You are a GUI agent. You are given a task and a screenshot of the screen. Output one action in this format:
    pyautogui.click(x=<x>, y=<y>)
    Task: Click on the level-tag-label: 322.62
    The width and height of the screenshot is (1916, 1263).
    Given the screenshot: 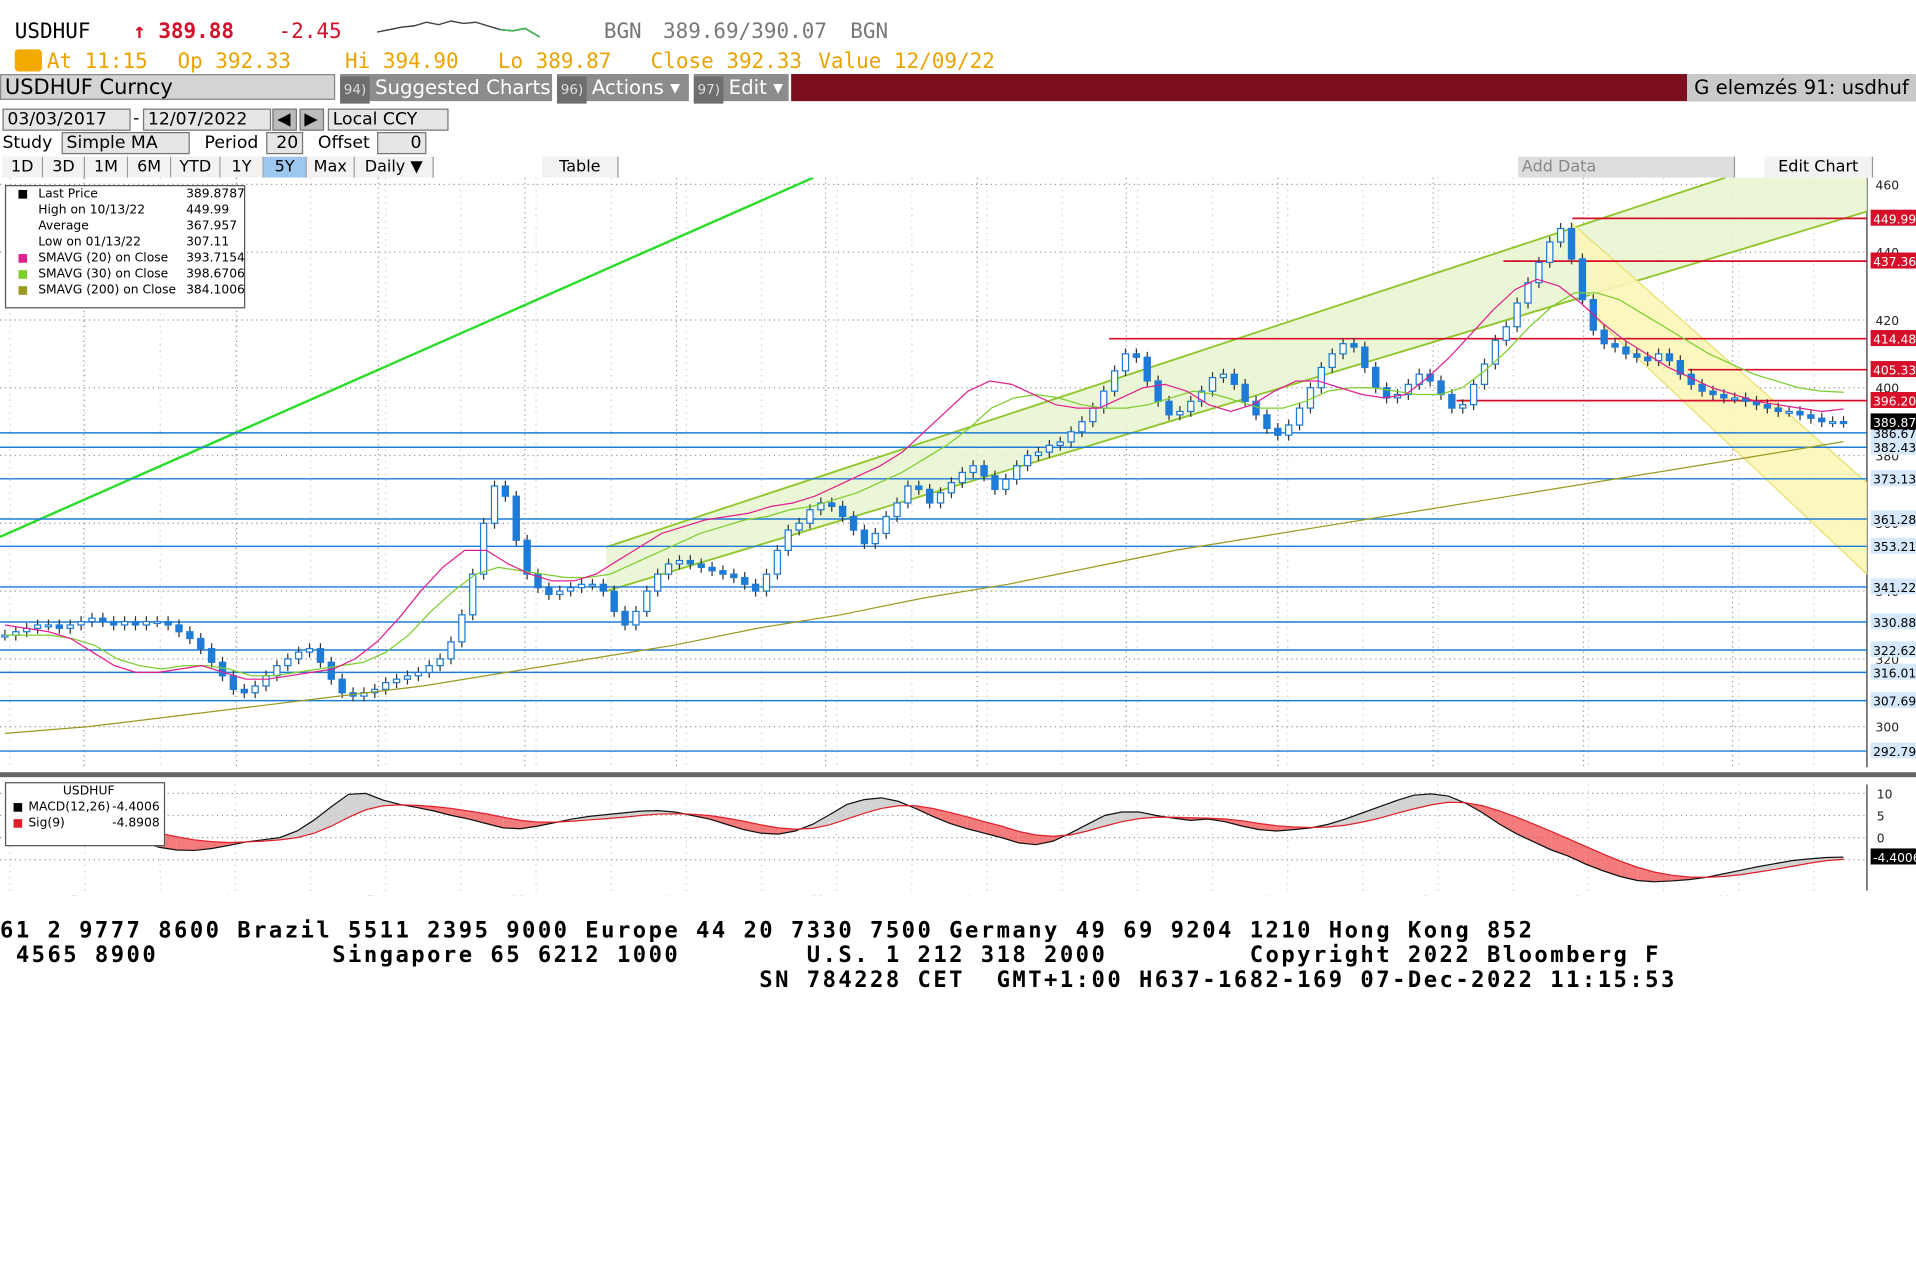 What is the action you would take?
    pyautogui.click(x=1894, y=651)
    